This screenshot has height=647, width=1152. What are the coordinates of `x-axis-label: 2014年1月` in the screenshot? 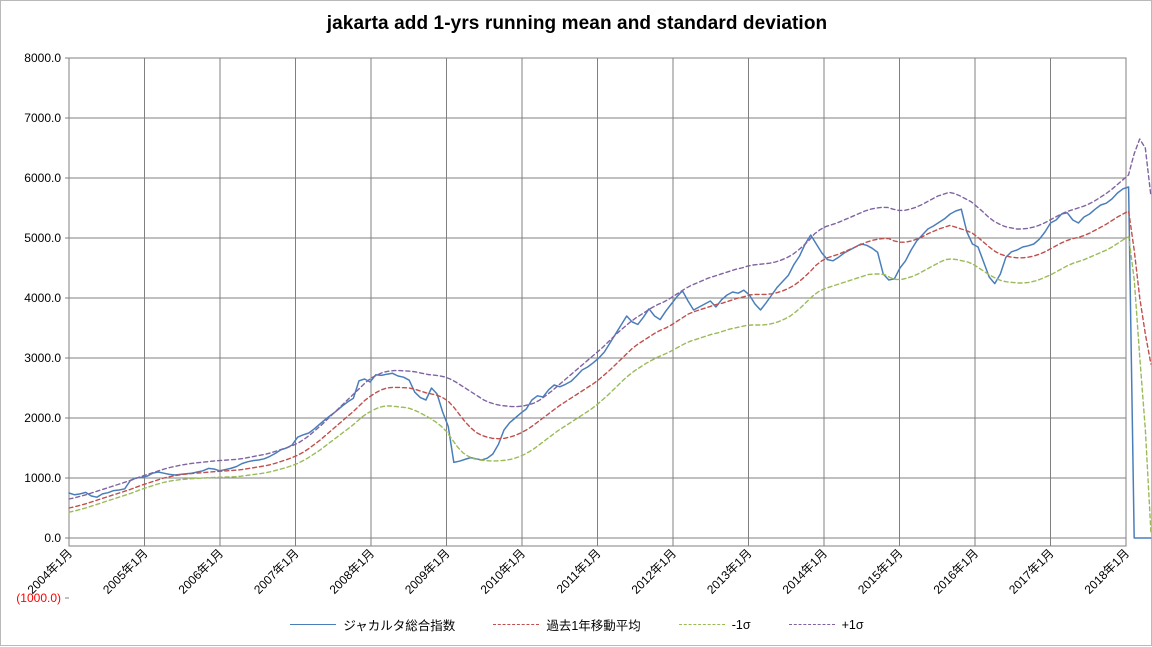 It's located at (805, 571).